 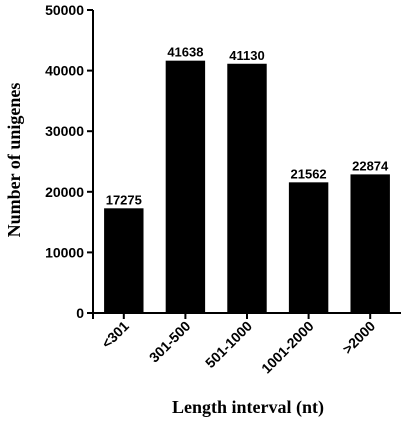 What do you see at coordinates (64, 10) in the screenshot?
I see `y-tick-label: 50000` at bounding box center [64, 10].